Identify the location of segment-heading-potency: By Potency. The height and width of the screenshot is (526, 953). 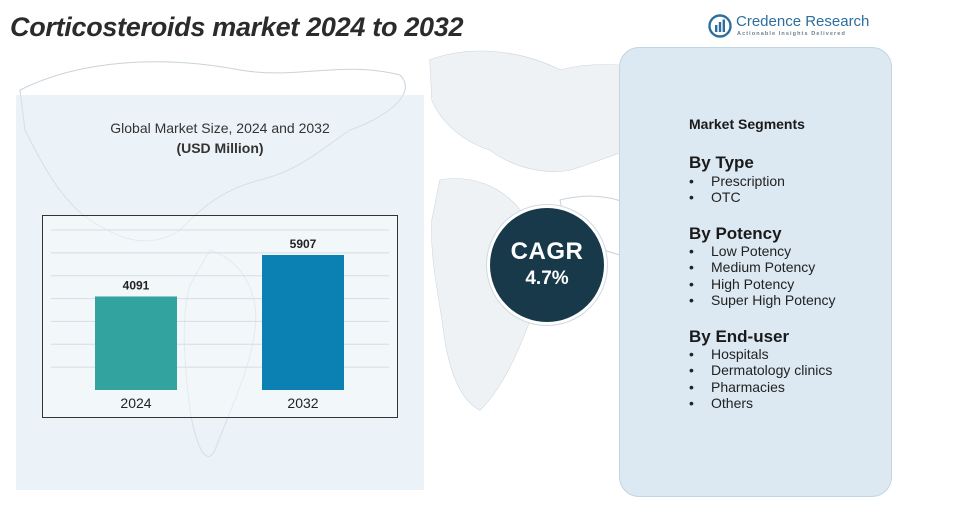
(735, 233).